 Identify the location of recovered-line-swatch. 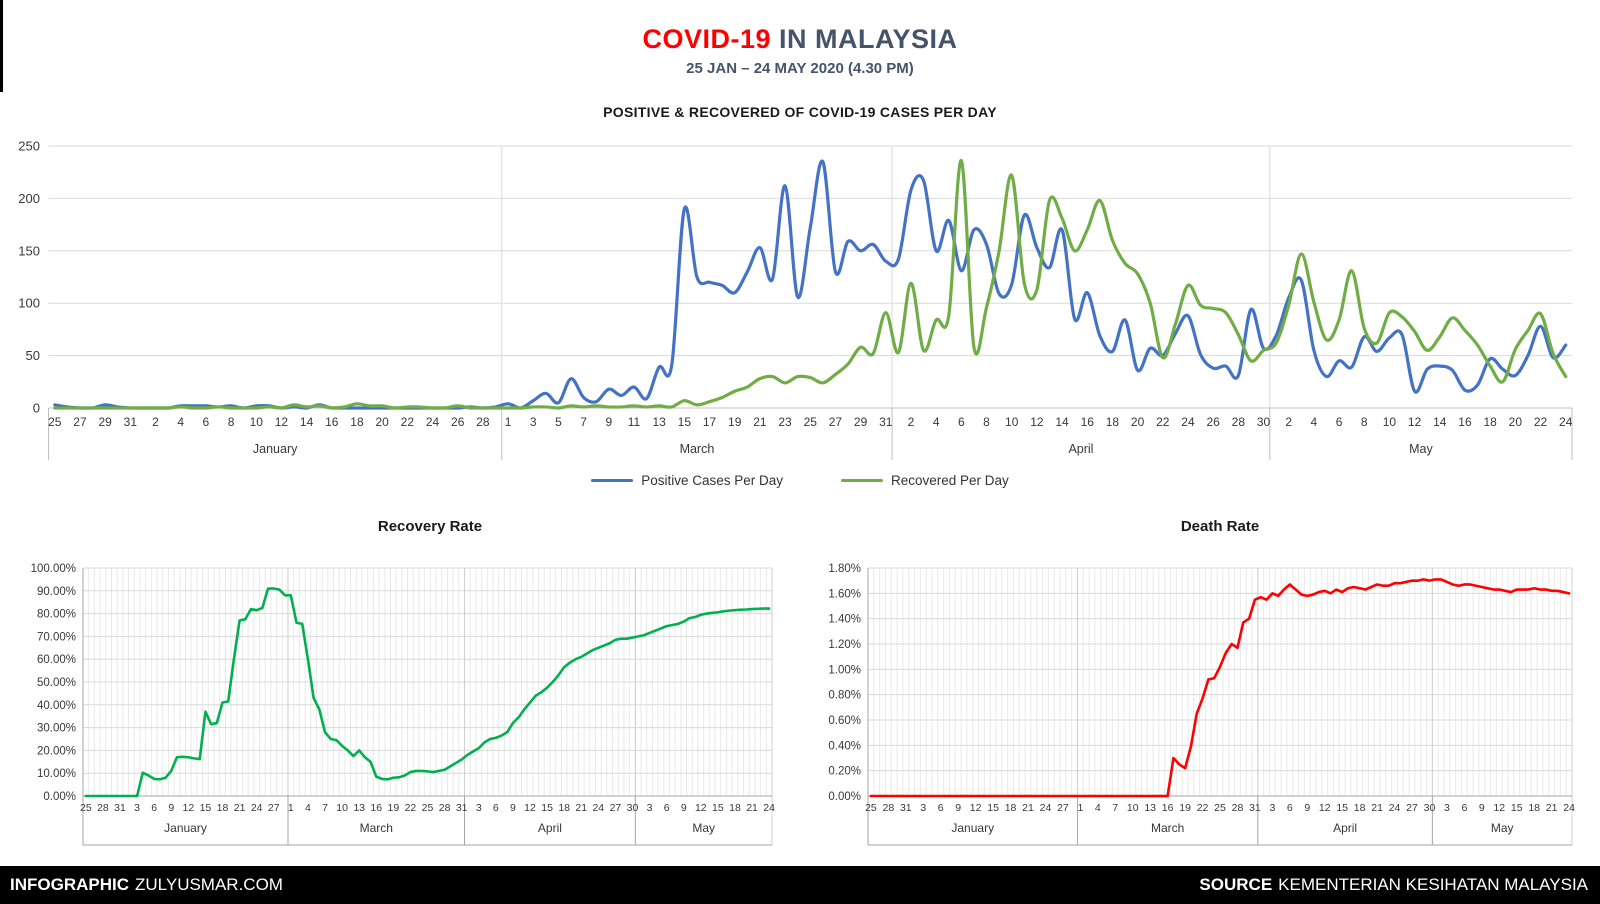
(862, 480).